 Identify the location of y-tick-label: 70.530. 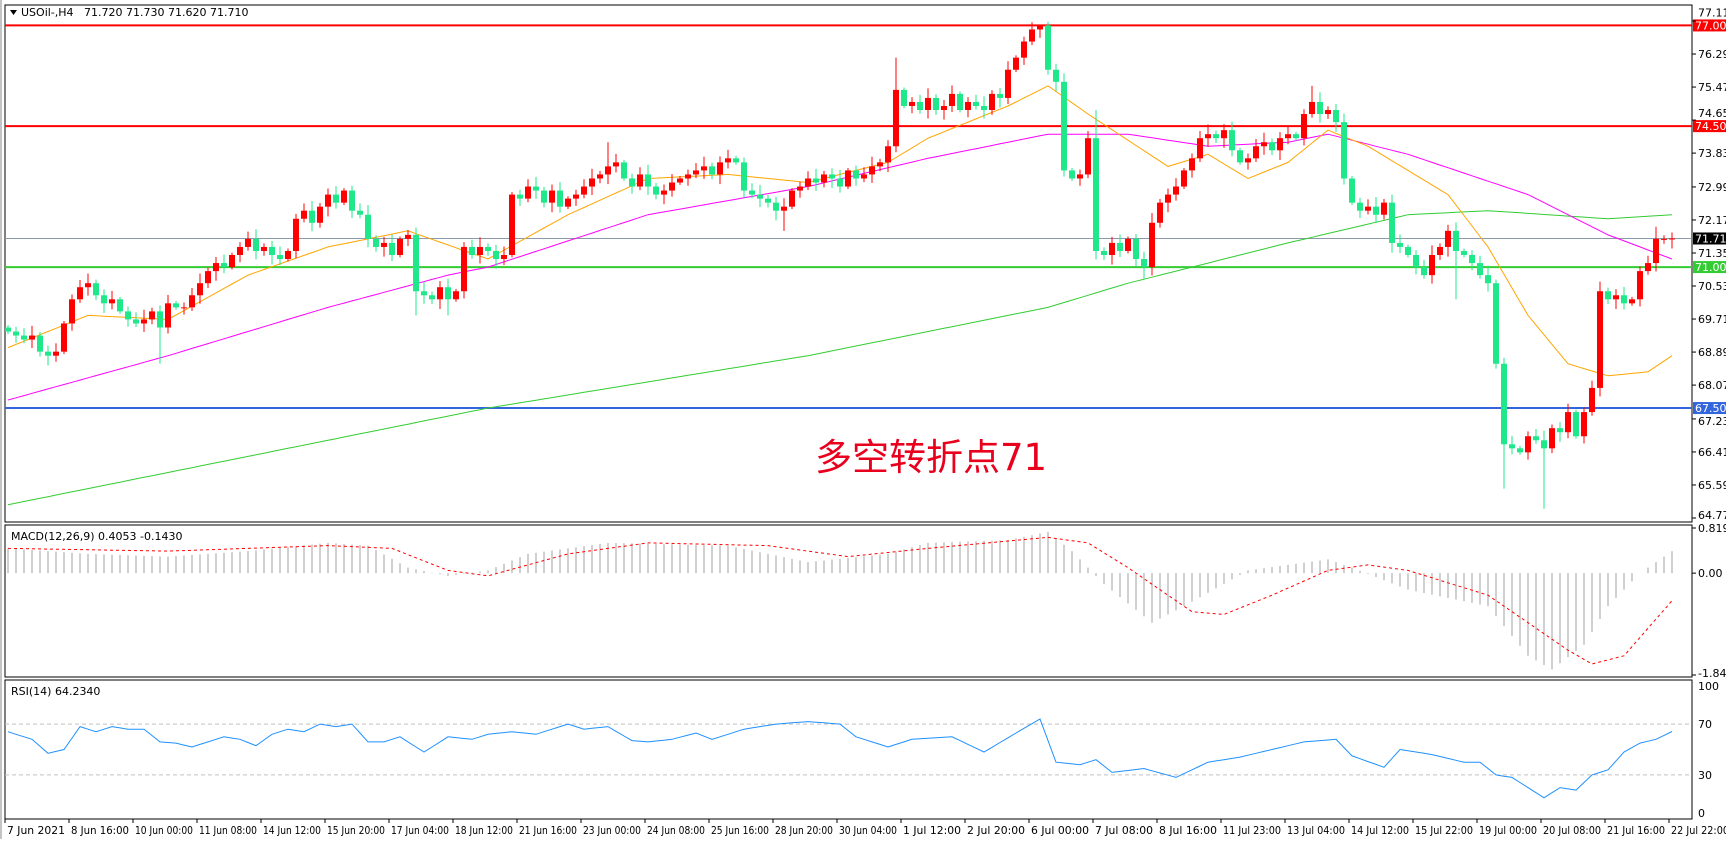
(1712, 286).